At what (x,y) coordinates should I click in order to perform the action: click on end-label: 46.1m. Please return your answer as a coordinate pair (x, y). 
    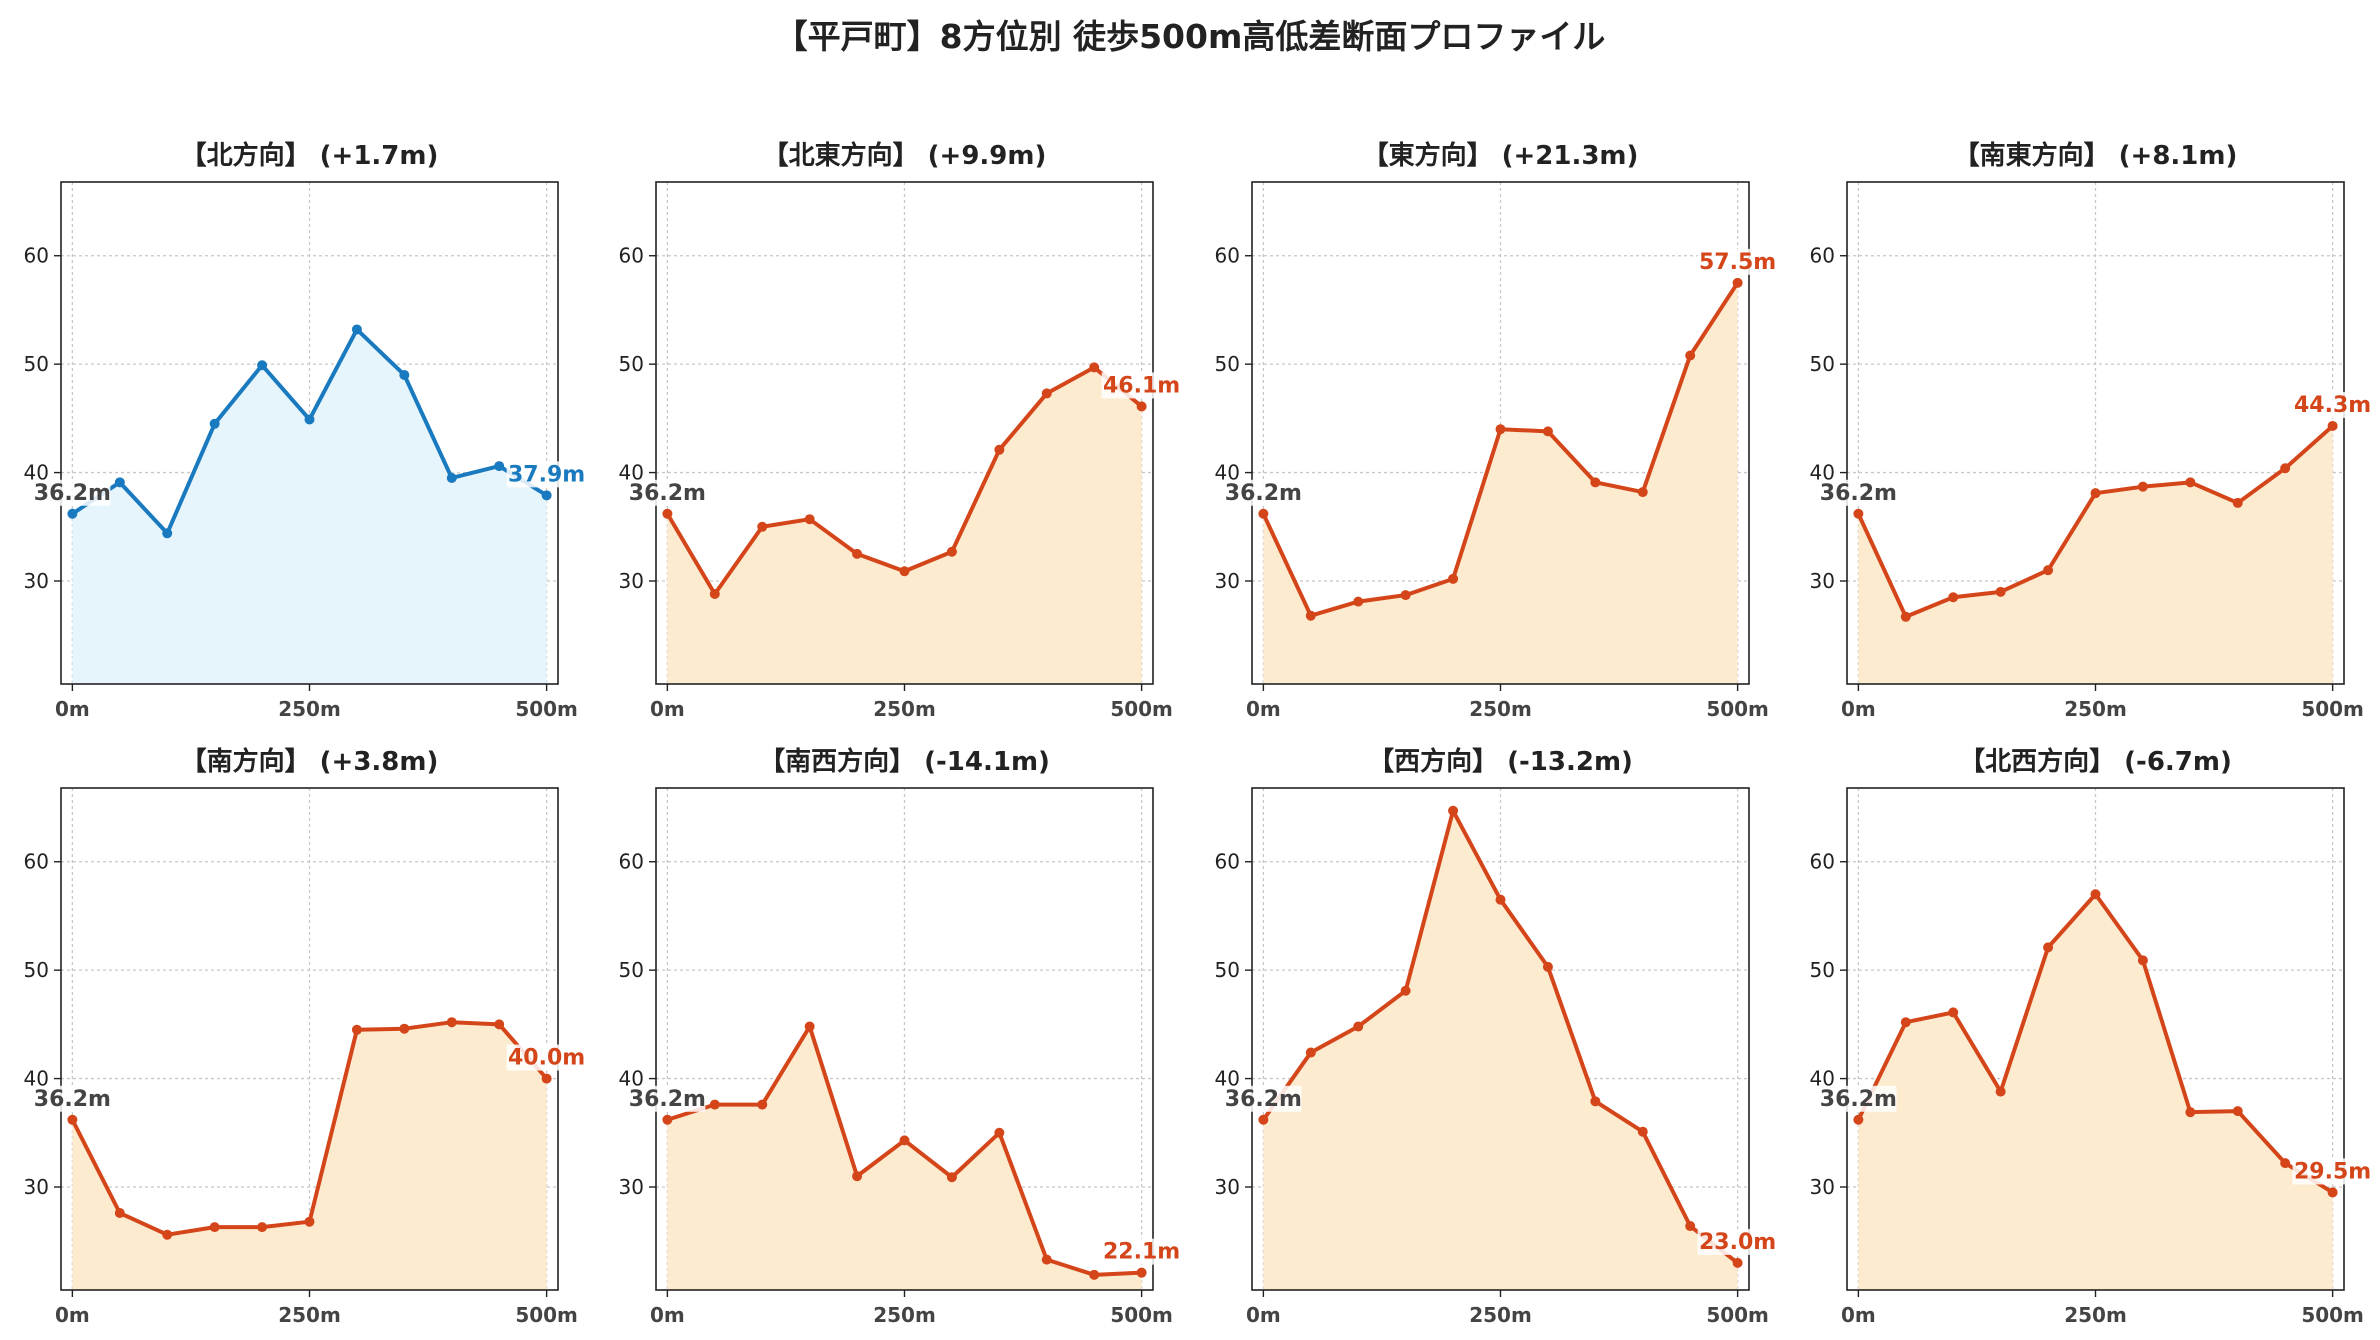
    Looking at the image, I should click on (1141, 385).